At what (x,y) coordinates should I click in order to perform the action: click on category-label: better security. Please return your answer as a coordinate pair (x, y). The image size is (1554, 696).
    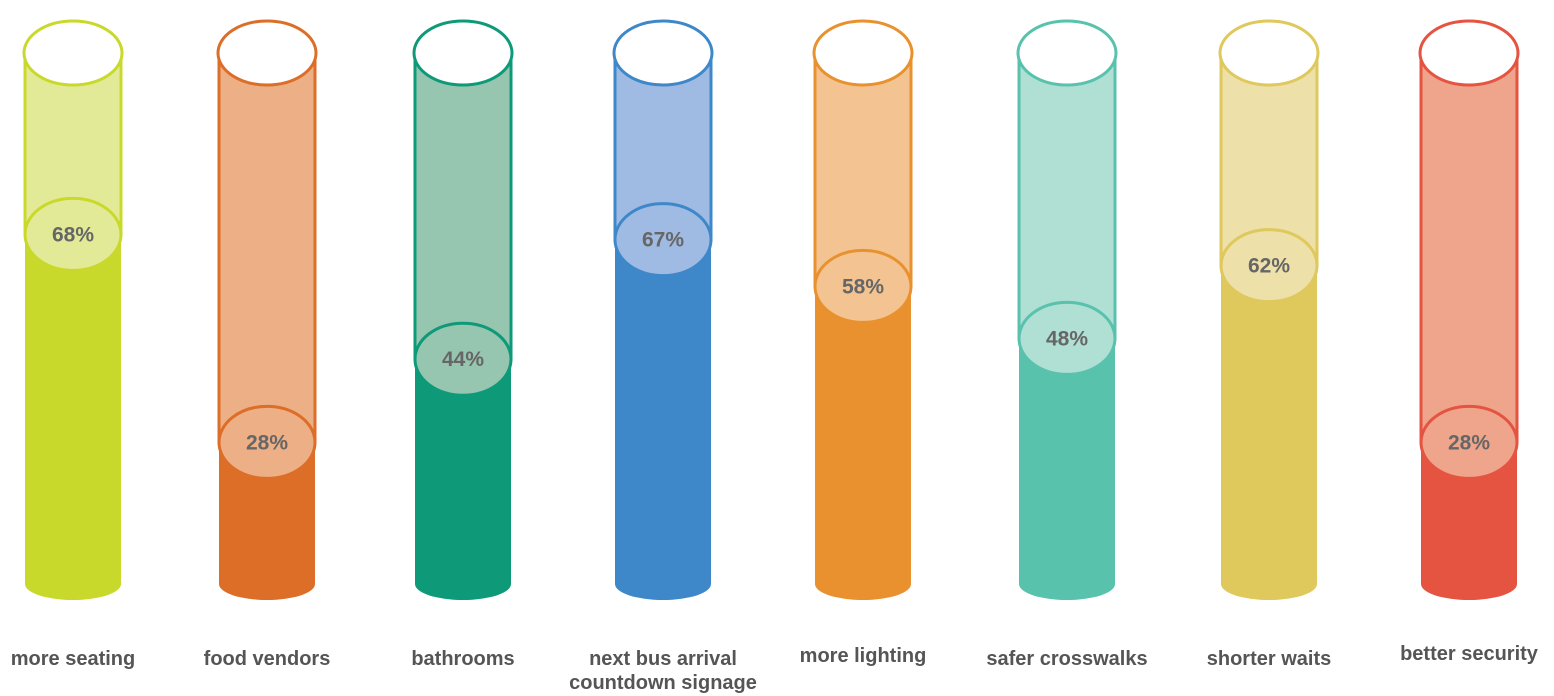
    Looking at the image, I should click on (1469, 654).